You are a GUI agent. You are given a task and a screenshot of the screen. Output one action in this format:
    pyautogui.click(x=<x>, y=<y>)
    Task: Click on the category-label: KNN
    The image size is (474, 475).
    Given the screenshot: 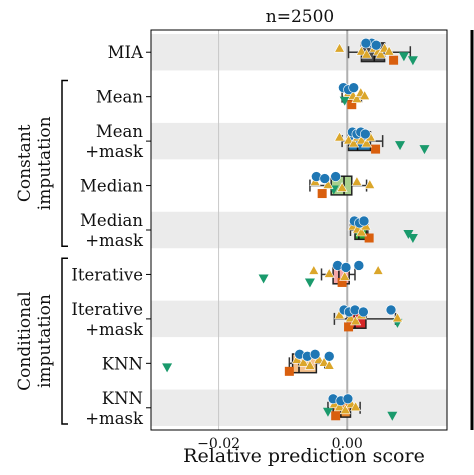 What is the action you would take?
    pyautogui.click(x=122, y=363)
    